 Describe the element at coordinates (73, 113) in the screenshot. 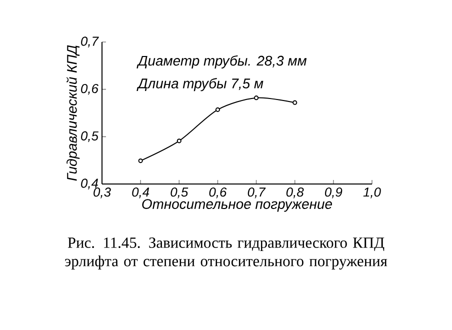

I see `y-axis-title: Гидравлический КПД` at that location.